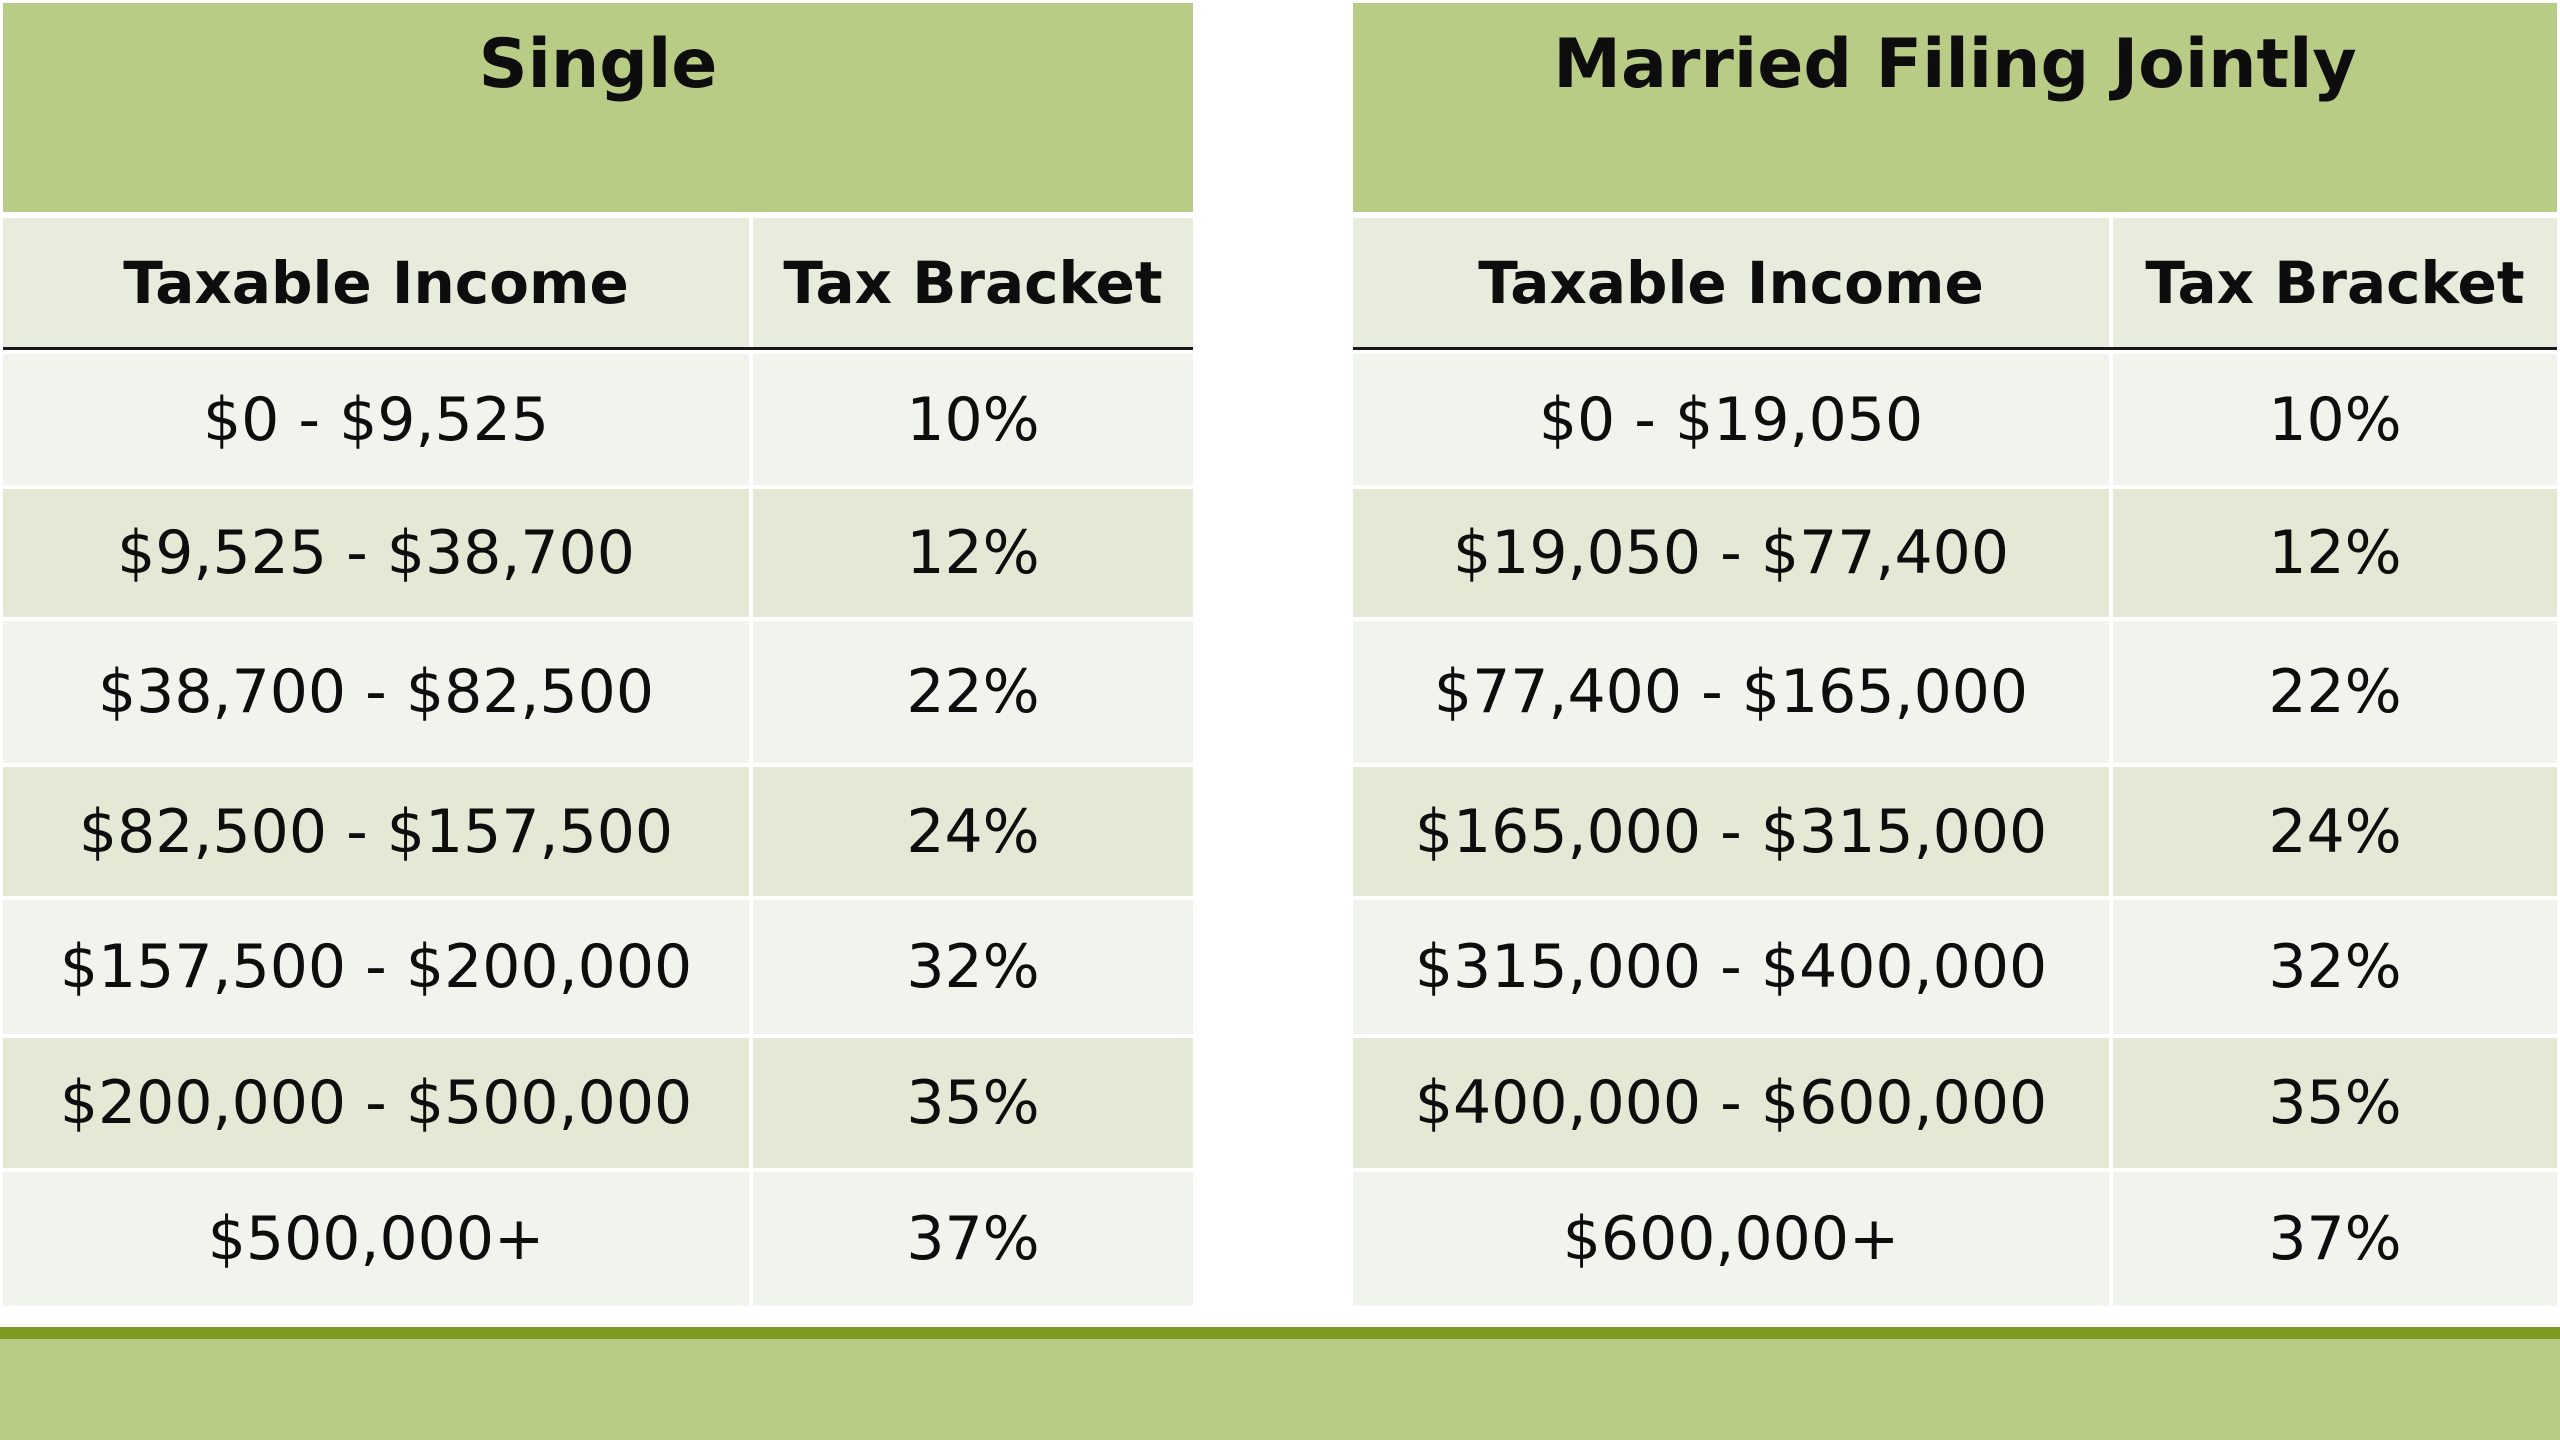 Image resolution: width=2560 pixels, height=1440 pixels. I want to click on table-row: $0 - $9,525 10%, so click(598, 417).